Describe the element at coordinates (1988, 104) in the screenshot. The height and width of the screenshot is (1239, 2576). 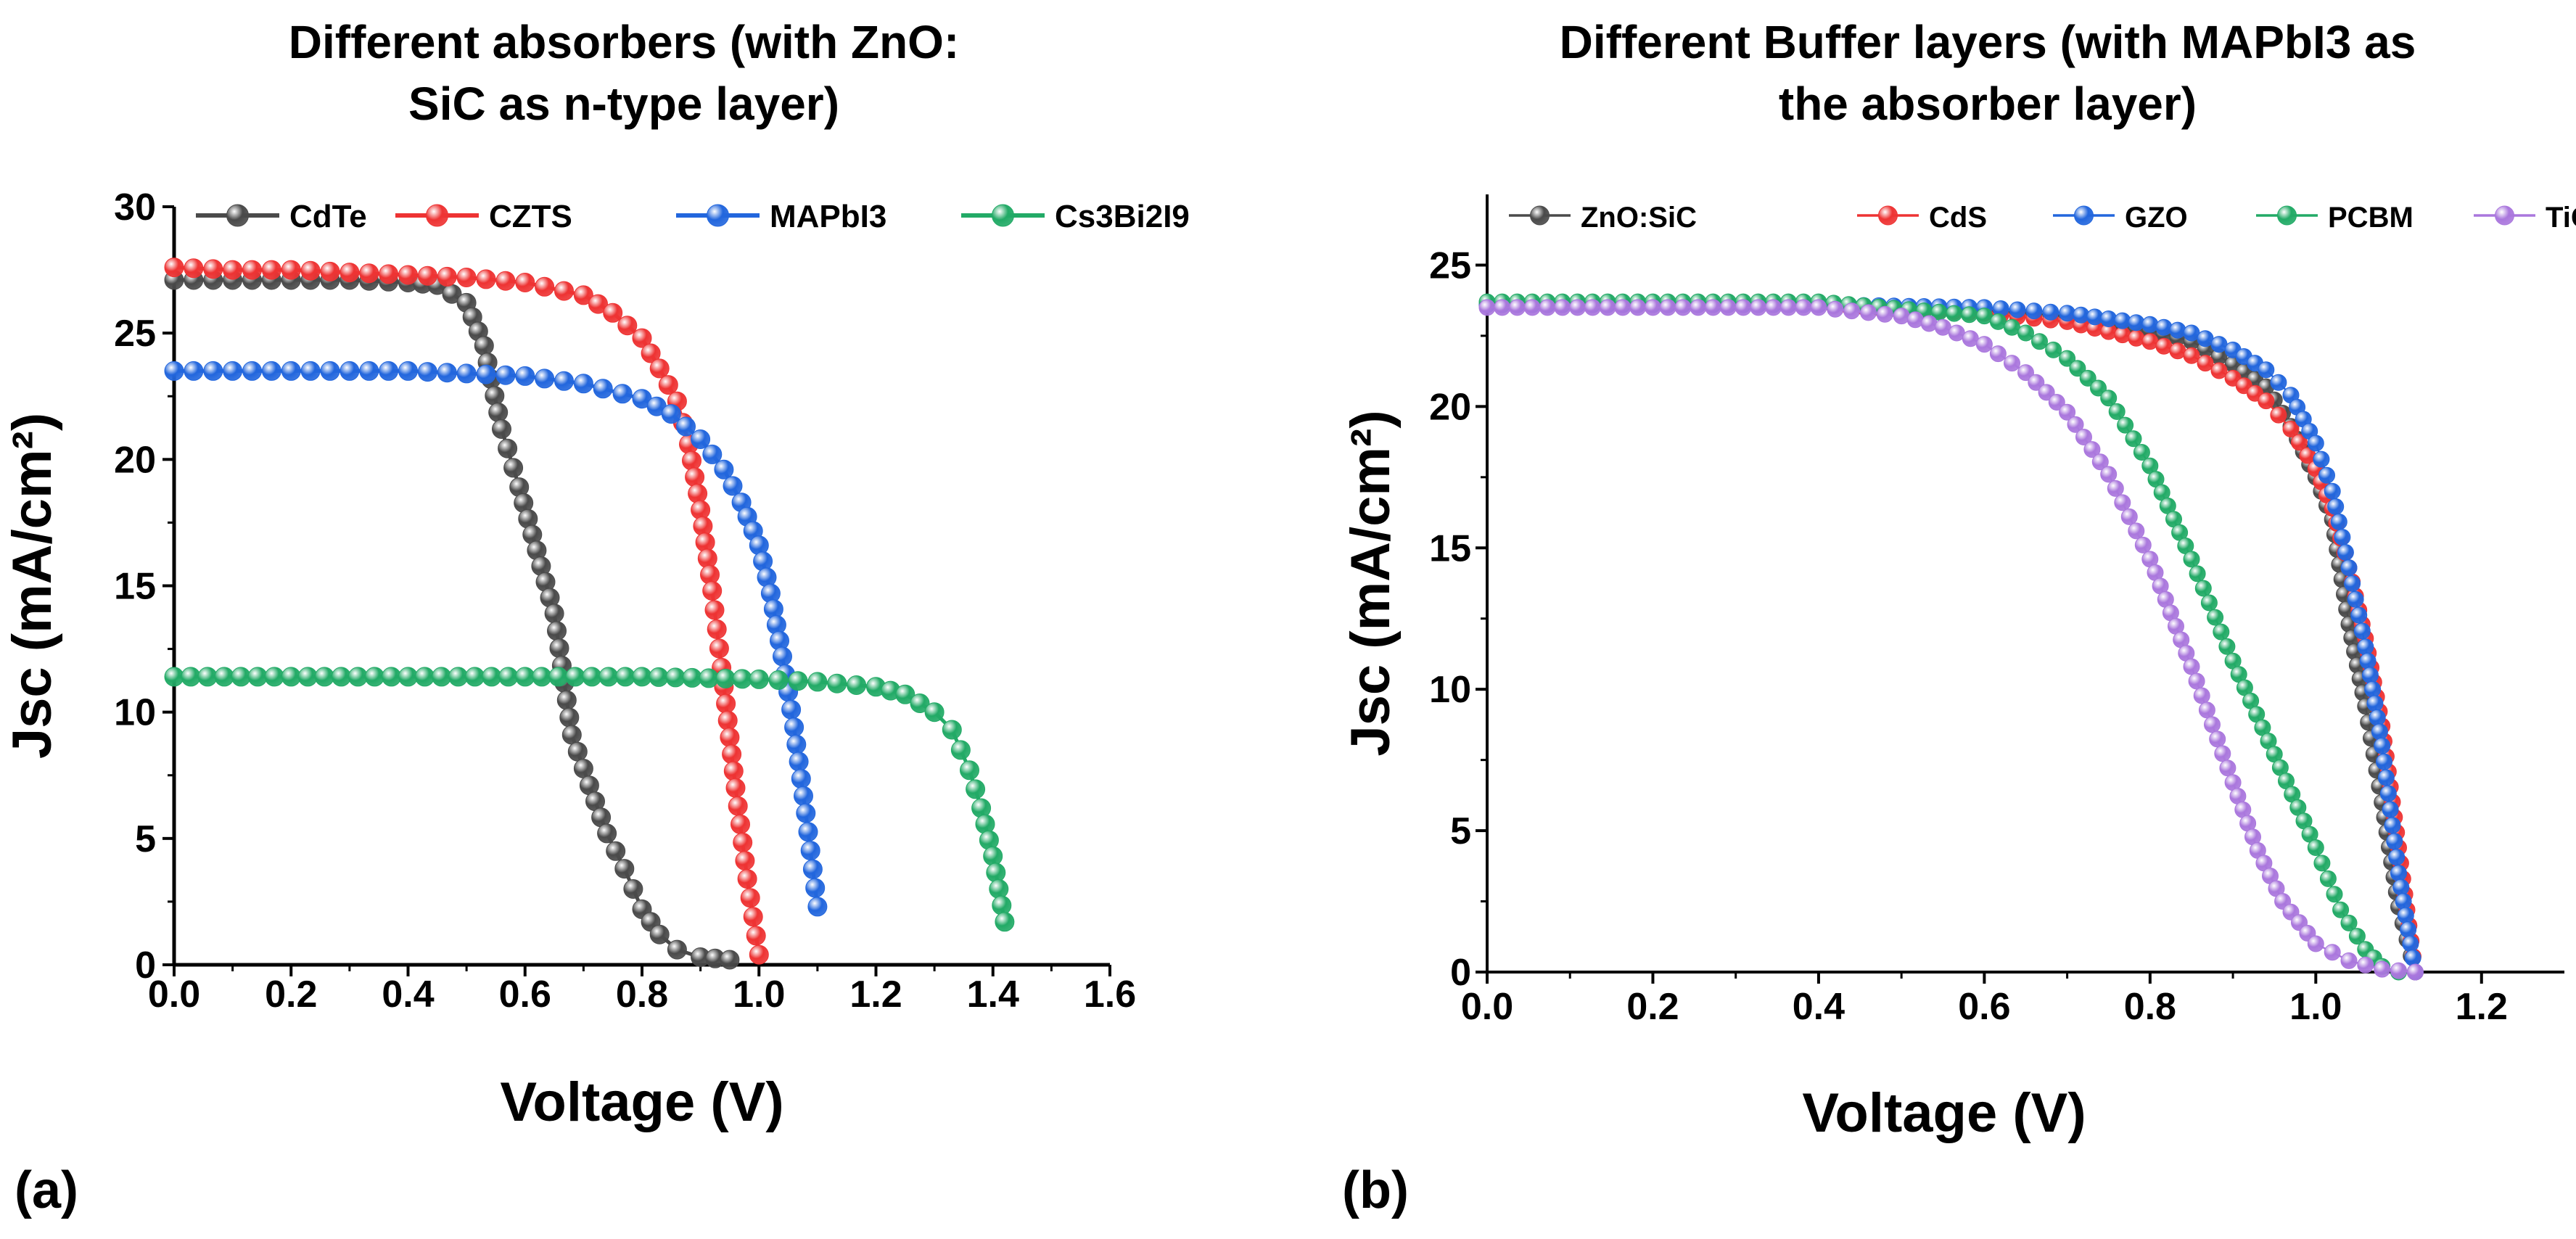
I see `panel-b-title-line2: the absorber layer)` at that location.